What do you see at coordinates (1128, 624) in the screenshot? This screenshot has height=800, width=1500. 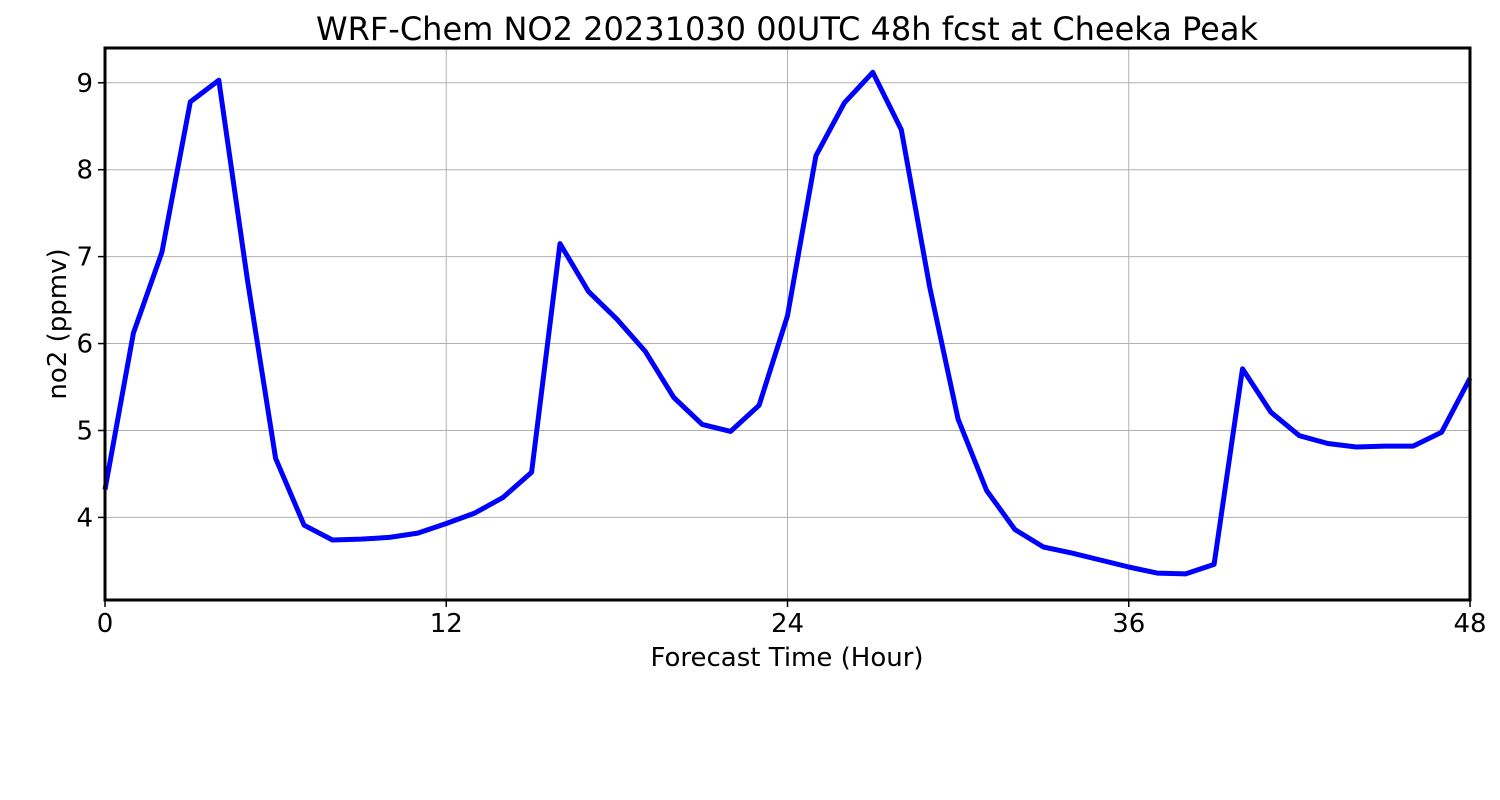 I see `x-tick-label: 36` at bounding box center [1128, 624].